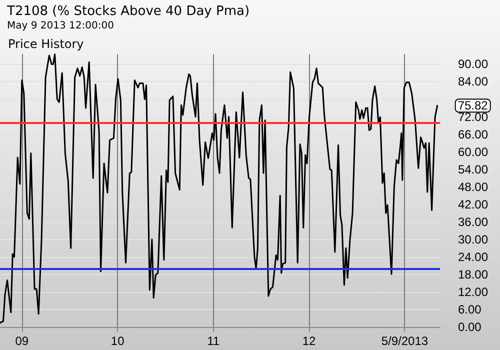  Describe the element at coordinates (473, 257) in the screenshot. I see `y-tick-label: 24.00` at that location.